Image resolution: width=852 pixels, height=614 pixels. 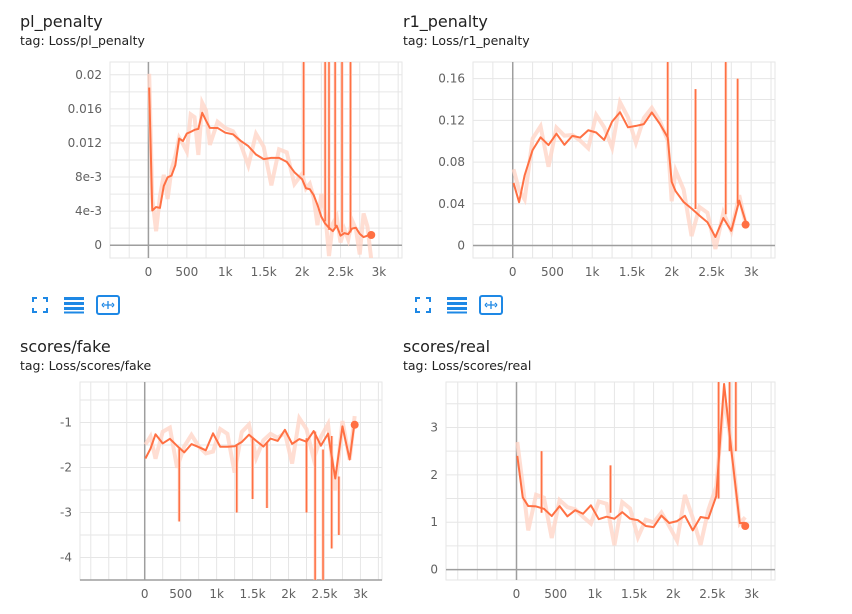 I want to click on y-tick-label: 8e-3, so click(x=88, y=177).